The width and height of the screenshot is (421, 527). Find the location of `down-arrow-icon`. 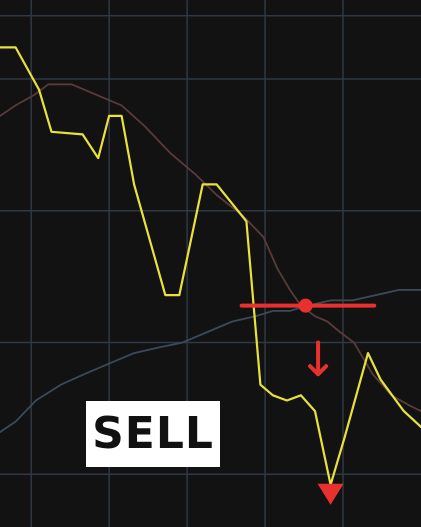

down-arrow-icon is located at coordinates (318, 370).